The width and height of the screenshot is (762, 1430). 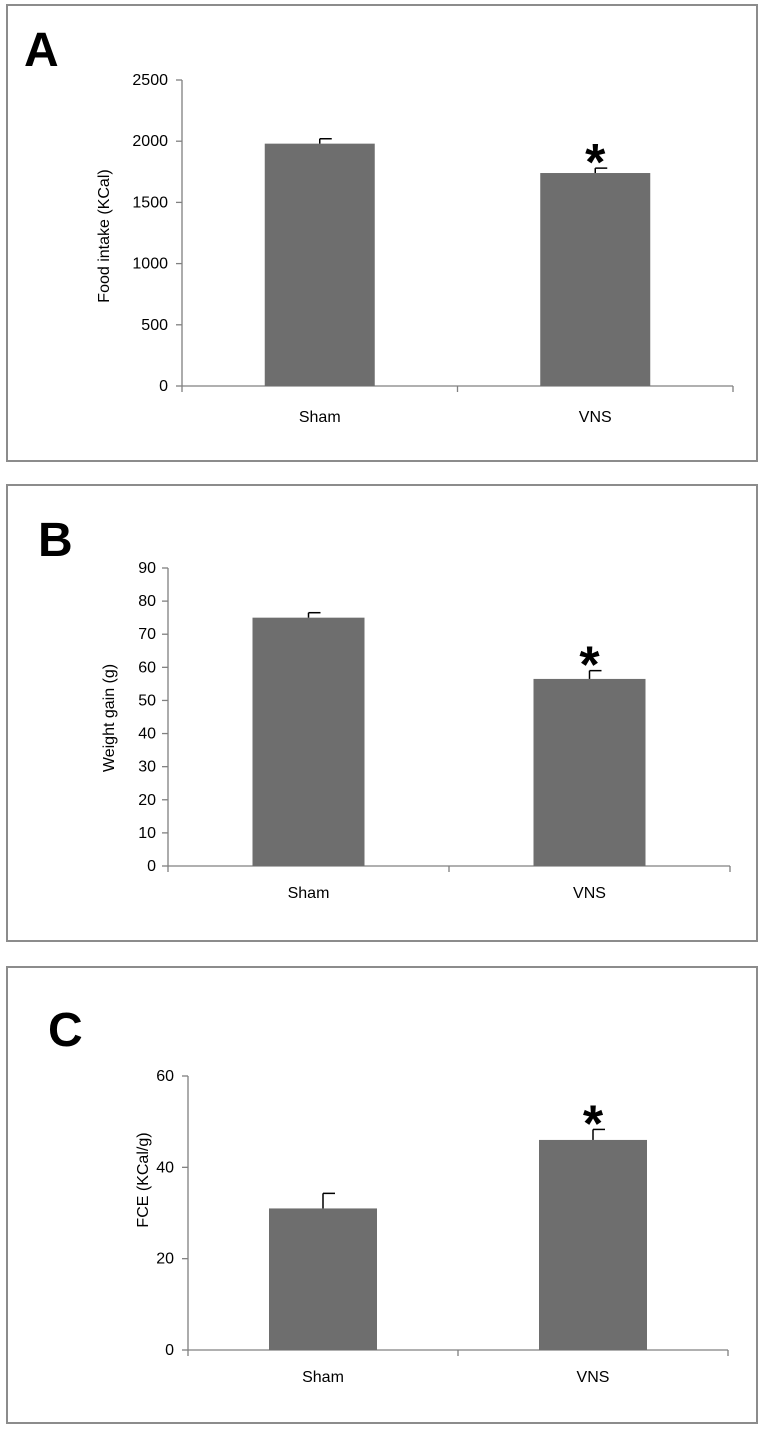 I want to click on y-tick-label: 1000, so click(x=150, y=264).